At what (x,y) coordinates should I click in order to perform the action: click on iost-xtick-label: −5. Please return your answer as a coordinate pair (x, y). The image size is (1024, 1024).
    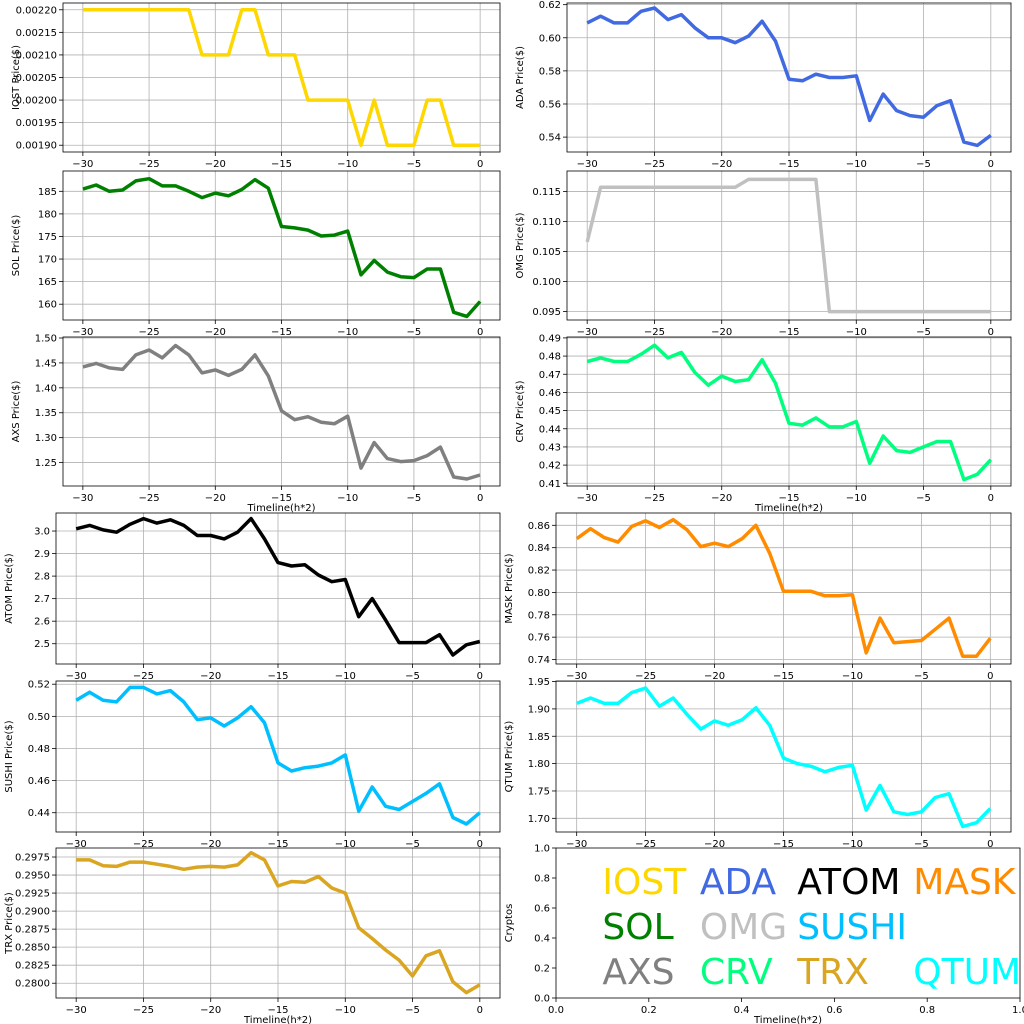
    Looking at the image, I should click on (414, 164).